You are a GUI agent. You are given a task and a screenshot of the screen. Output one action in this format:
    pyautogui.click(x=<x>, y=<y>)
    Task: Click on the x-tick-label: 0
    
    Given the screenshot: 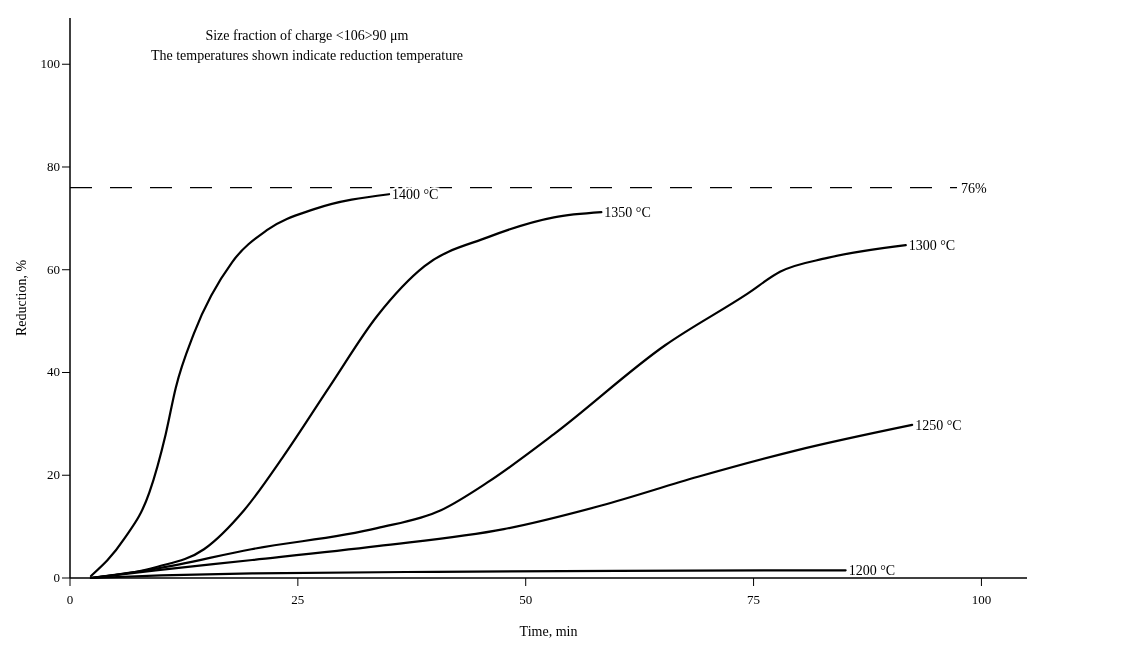 What is the action you would take?
    pyautogui.click(x=70, y=599)
    